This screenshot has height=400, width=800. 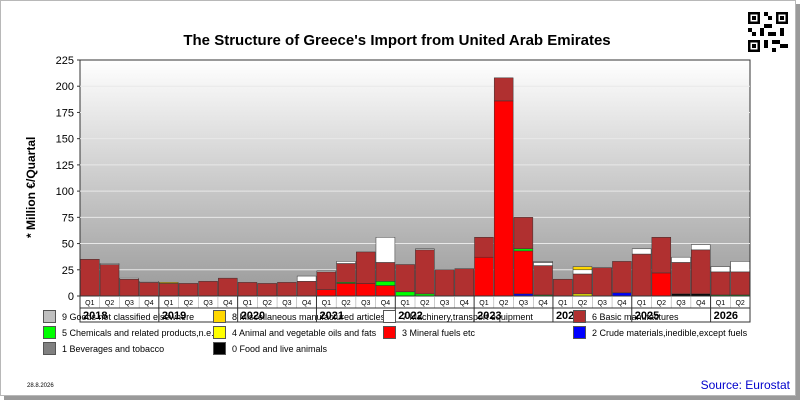 I want to click on y-tick-label: 175, so click(x=65, y=113).